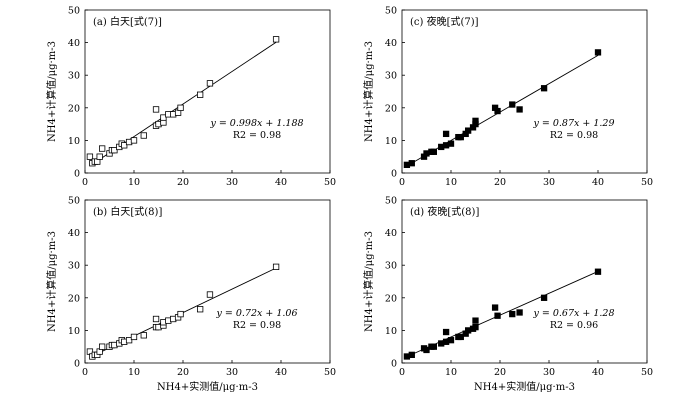 Image resolution: width=700 pixels, height=400 pixels. Describe the element at coordinates (127, 211) in the screenshot. I see `panel-label: (b) 白天[式(8)]` at that location.